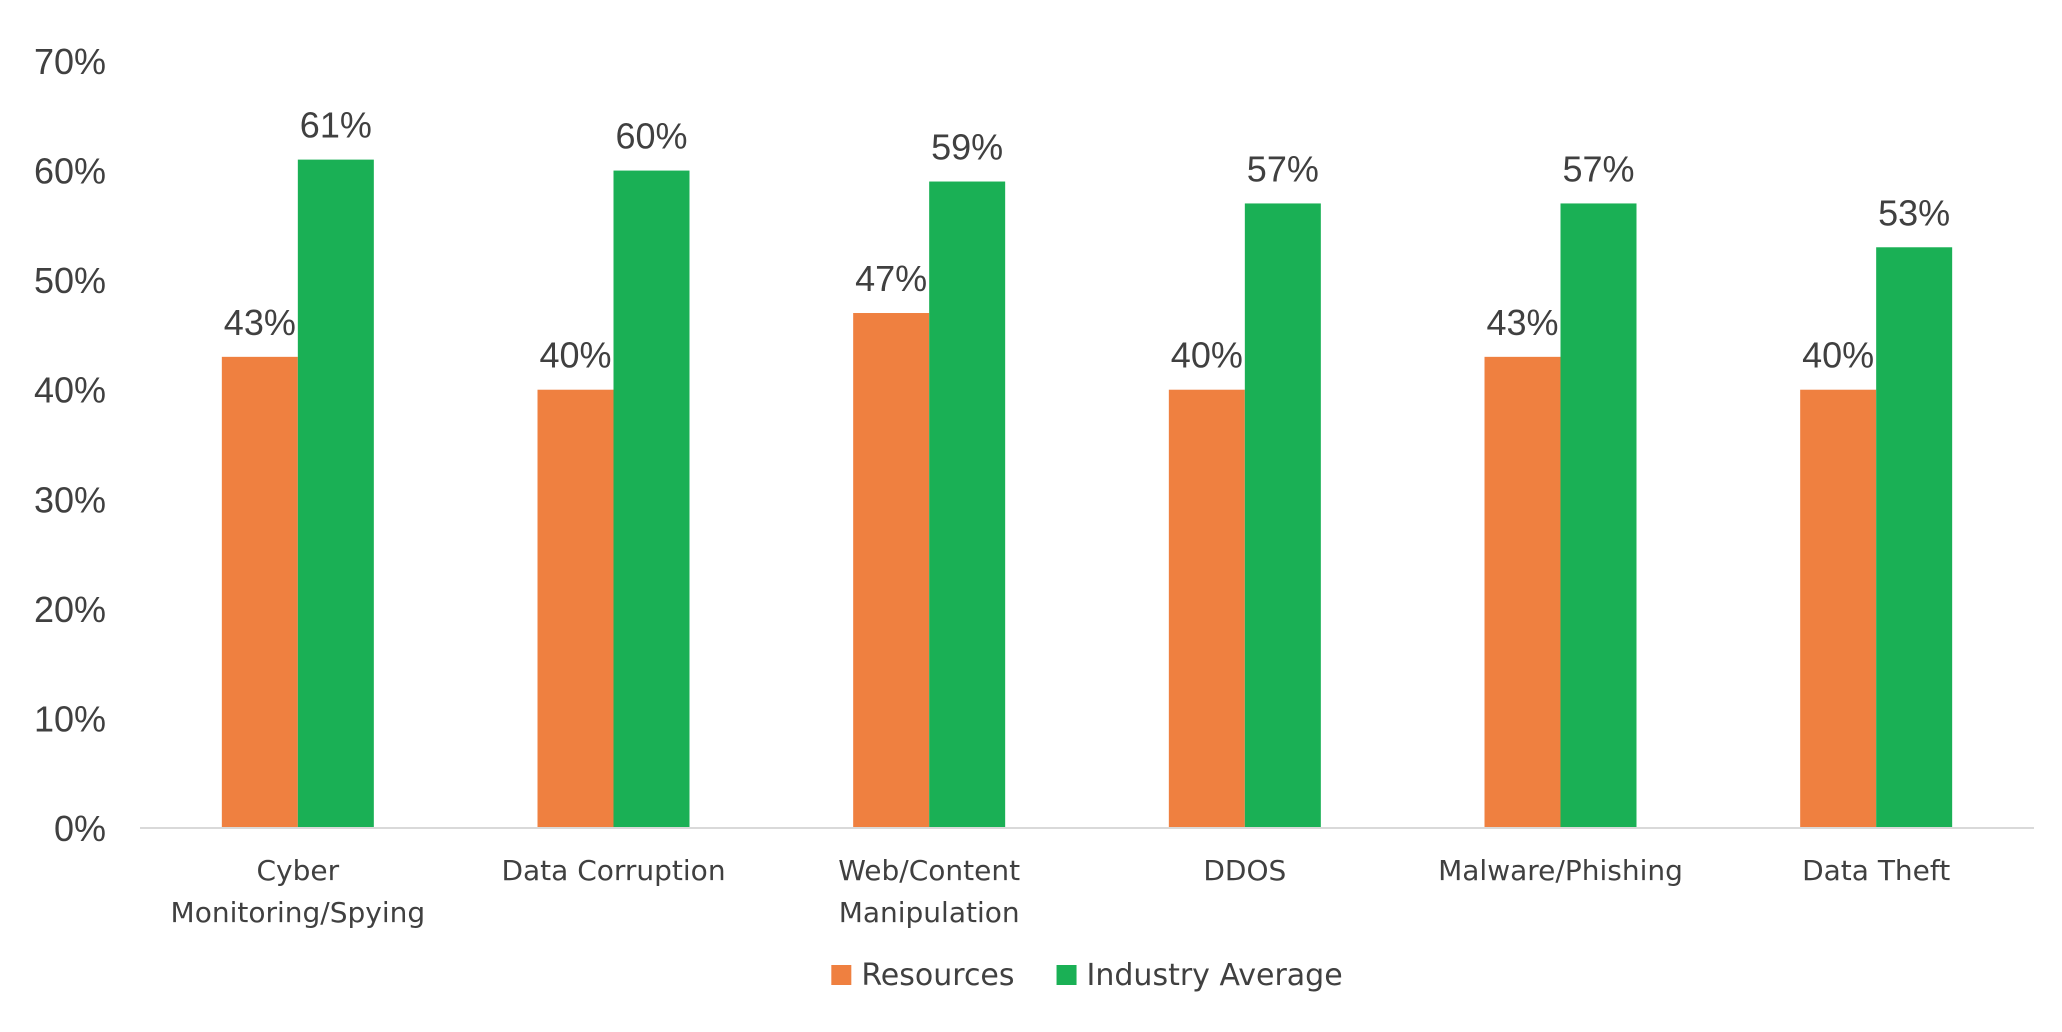  Describe the element at coordinates (651, 136) in the screenshot. I see `data-label: 60%` at that location.